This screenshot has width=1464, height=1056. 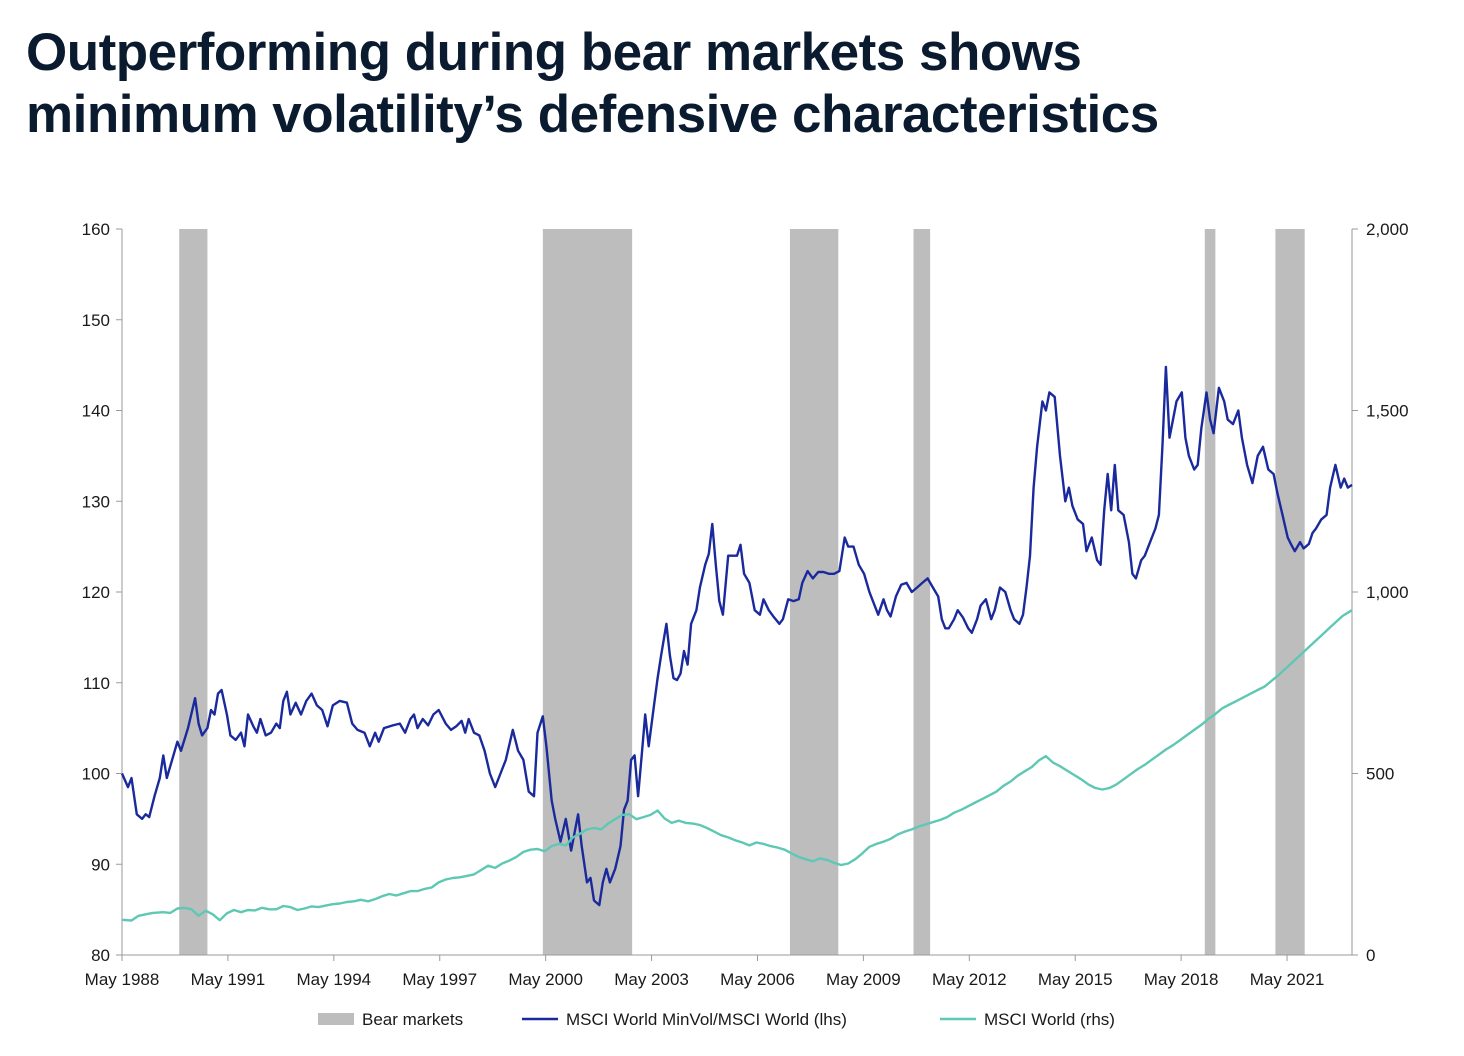 What do you see at coordinates (706, 1019) in the screenshot?
I see `legend-label-2: MSCI World MinVol/MSCI World (lhs)` at bounding box center [706, 1019].